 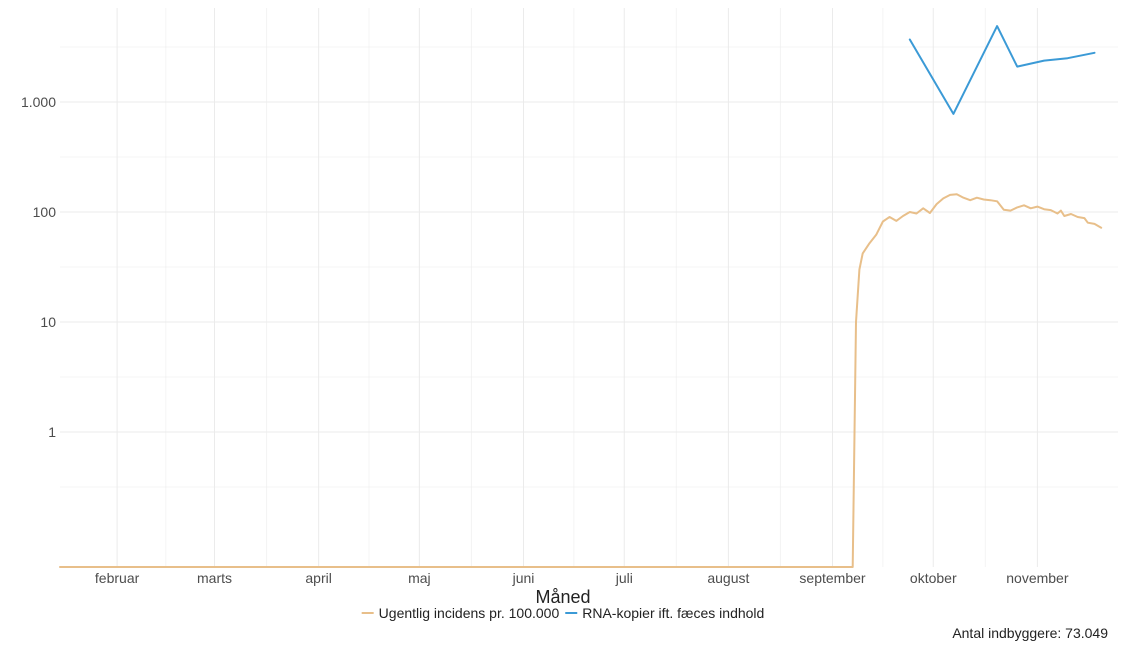 I want to click on legend-label-1: Ugentlig incidens pr. 100.000, so click(x=469, y=613).